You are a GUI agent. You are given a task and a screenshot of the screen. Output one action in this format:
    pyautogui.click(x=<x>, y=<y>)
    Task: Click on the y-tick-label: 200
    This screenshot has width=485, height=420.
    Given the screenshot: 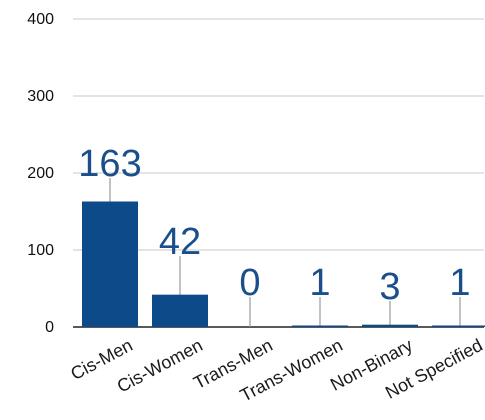 What is the action you would take?
    pyautogui.click(x=40, y=173)
    